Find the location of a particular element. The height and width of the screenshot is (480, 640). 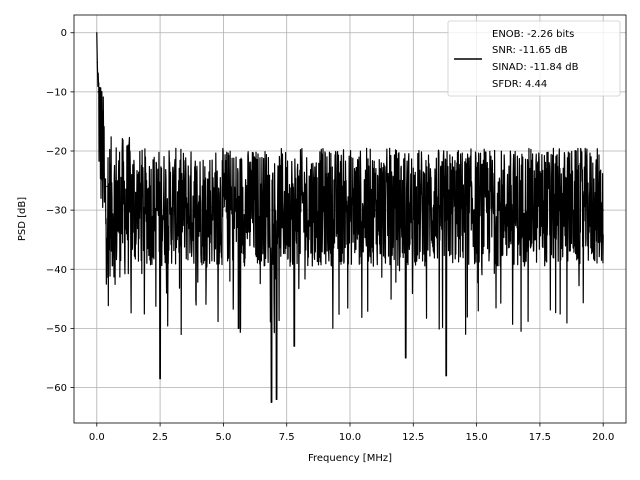

legend-snr: SNR: -11.65 dB is located at coordinates (530, 50).